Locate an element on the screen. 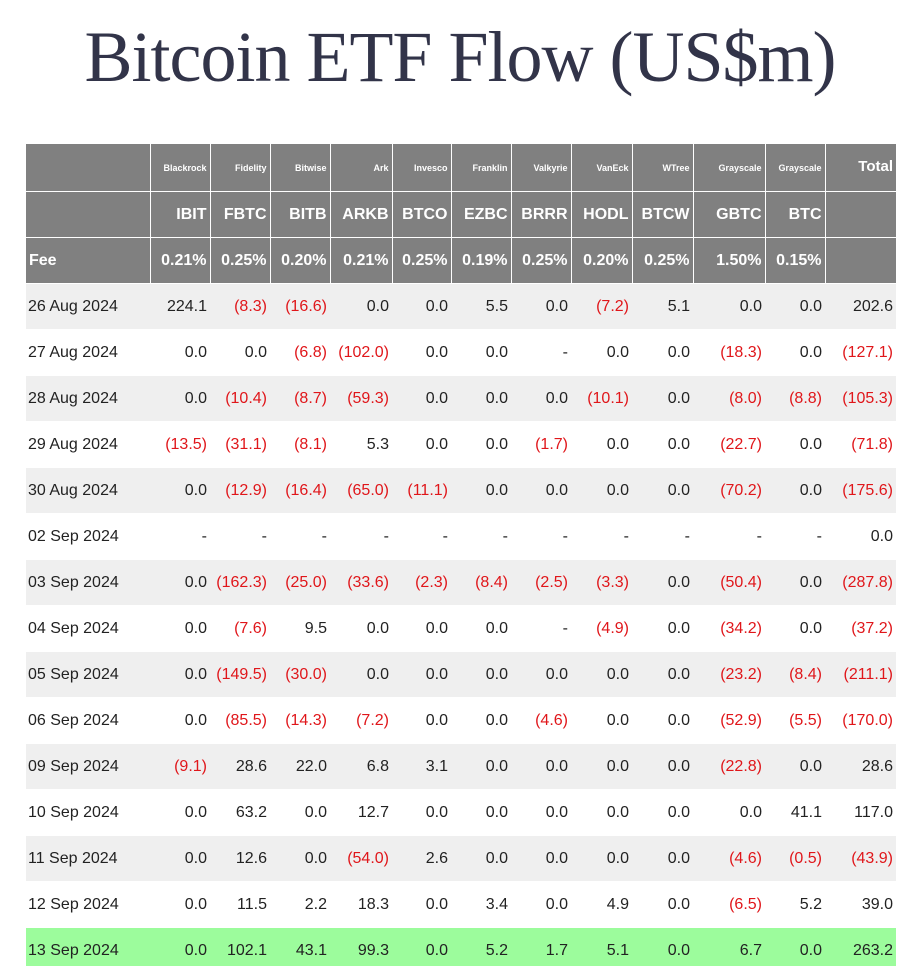  total-cell: 0.0 is located at coordinates (860, 536).